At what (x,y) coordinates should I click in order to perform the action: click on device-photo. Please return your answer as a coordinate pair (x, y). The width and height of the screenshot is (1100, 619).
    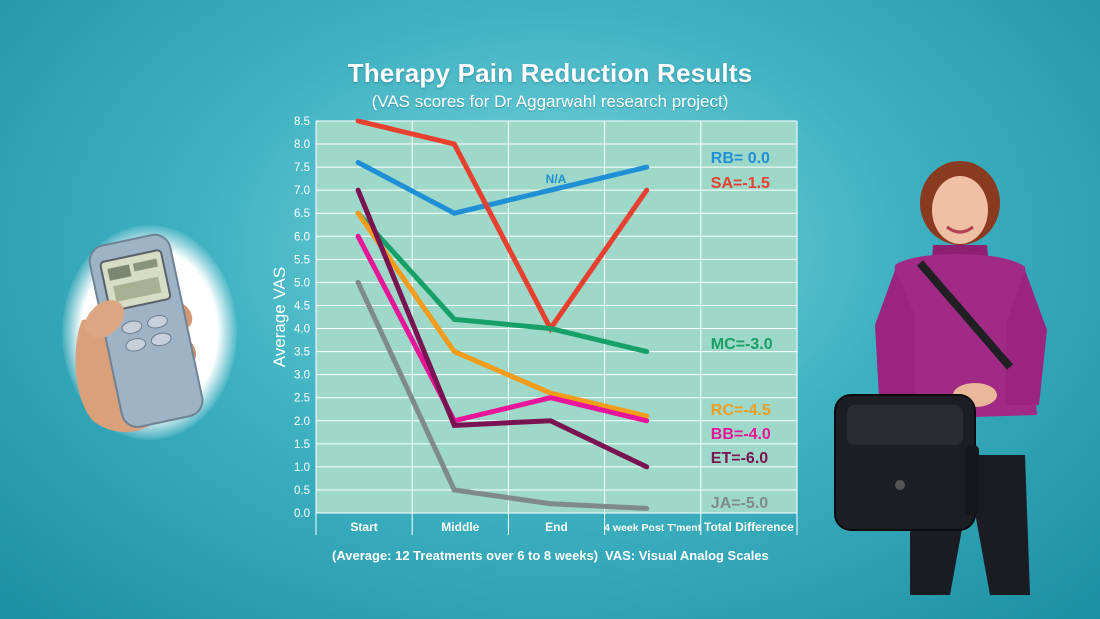
    Looking at the image, I should click on (149, 332).